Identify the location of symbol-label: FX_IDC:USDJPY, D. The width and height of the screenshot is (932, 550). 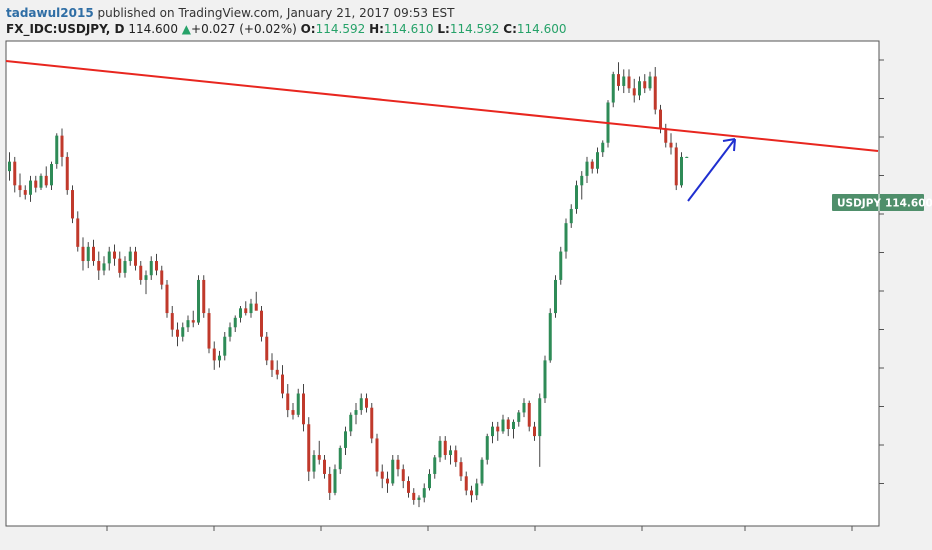
(65, 29).